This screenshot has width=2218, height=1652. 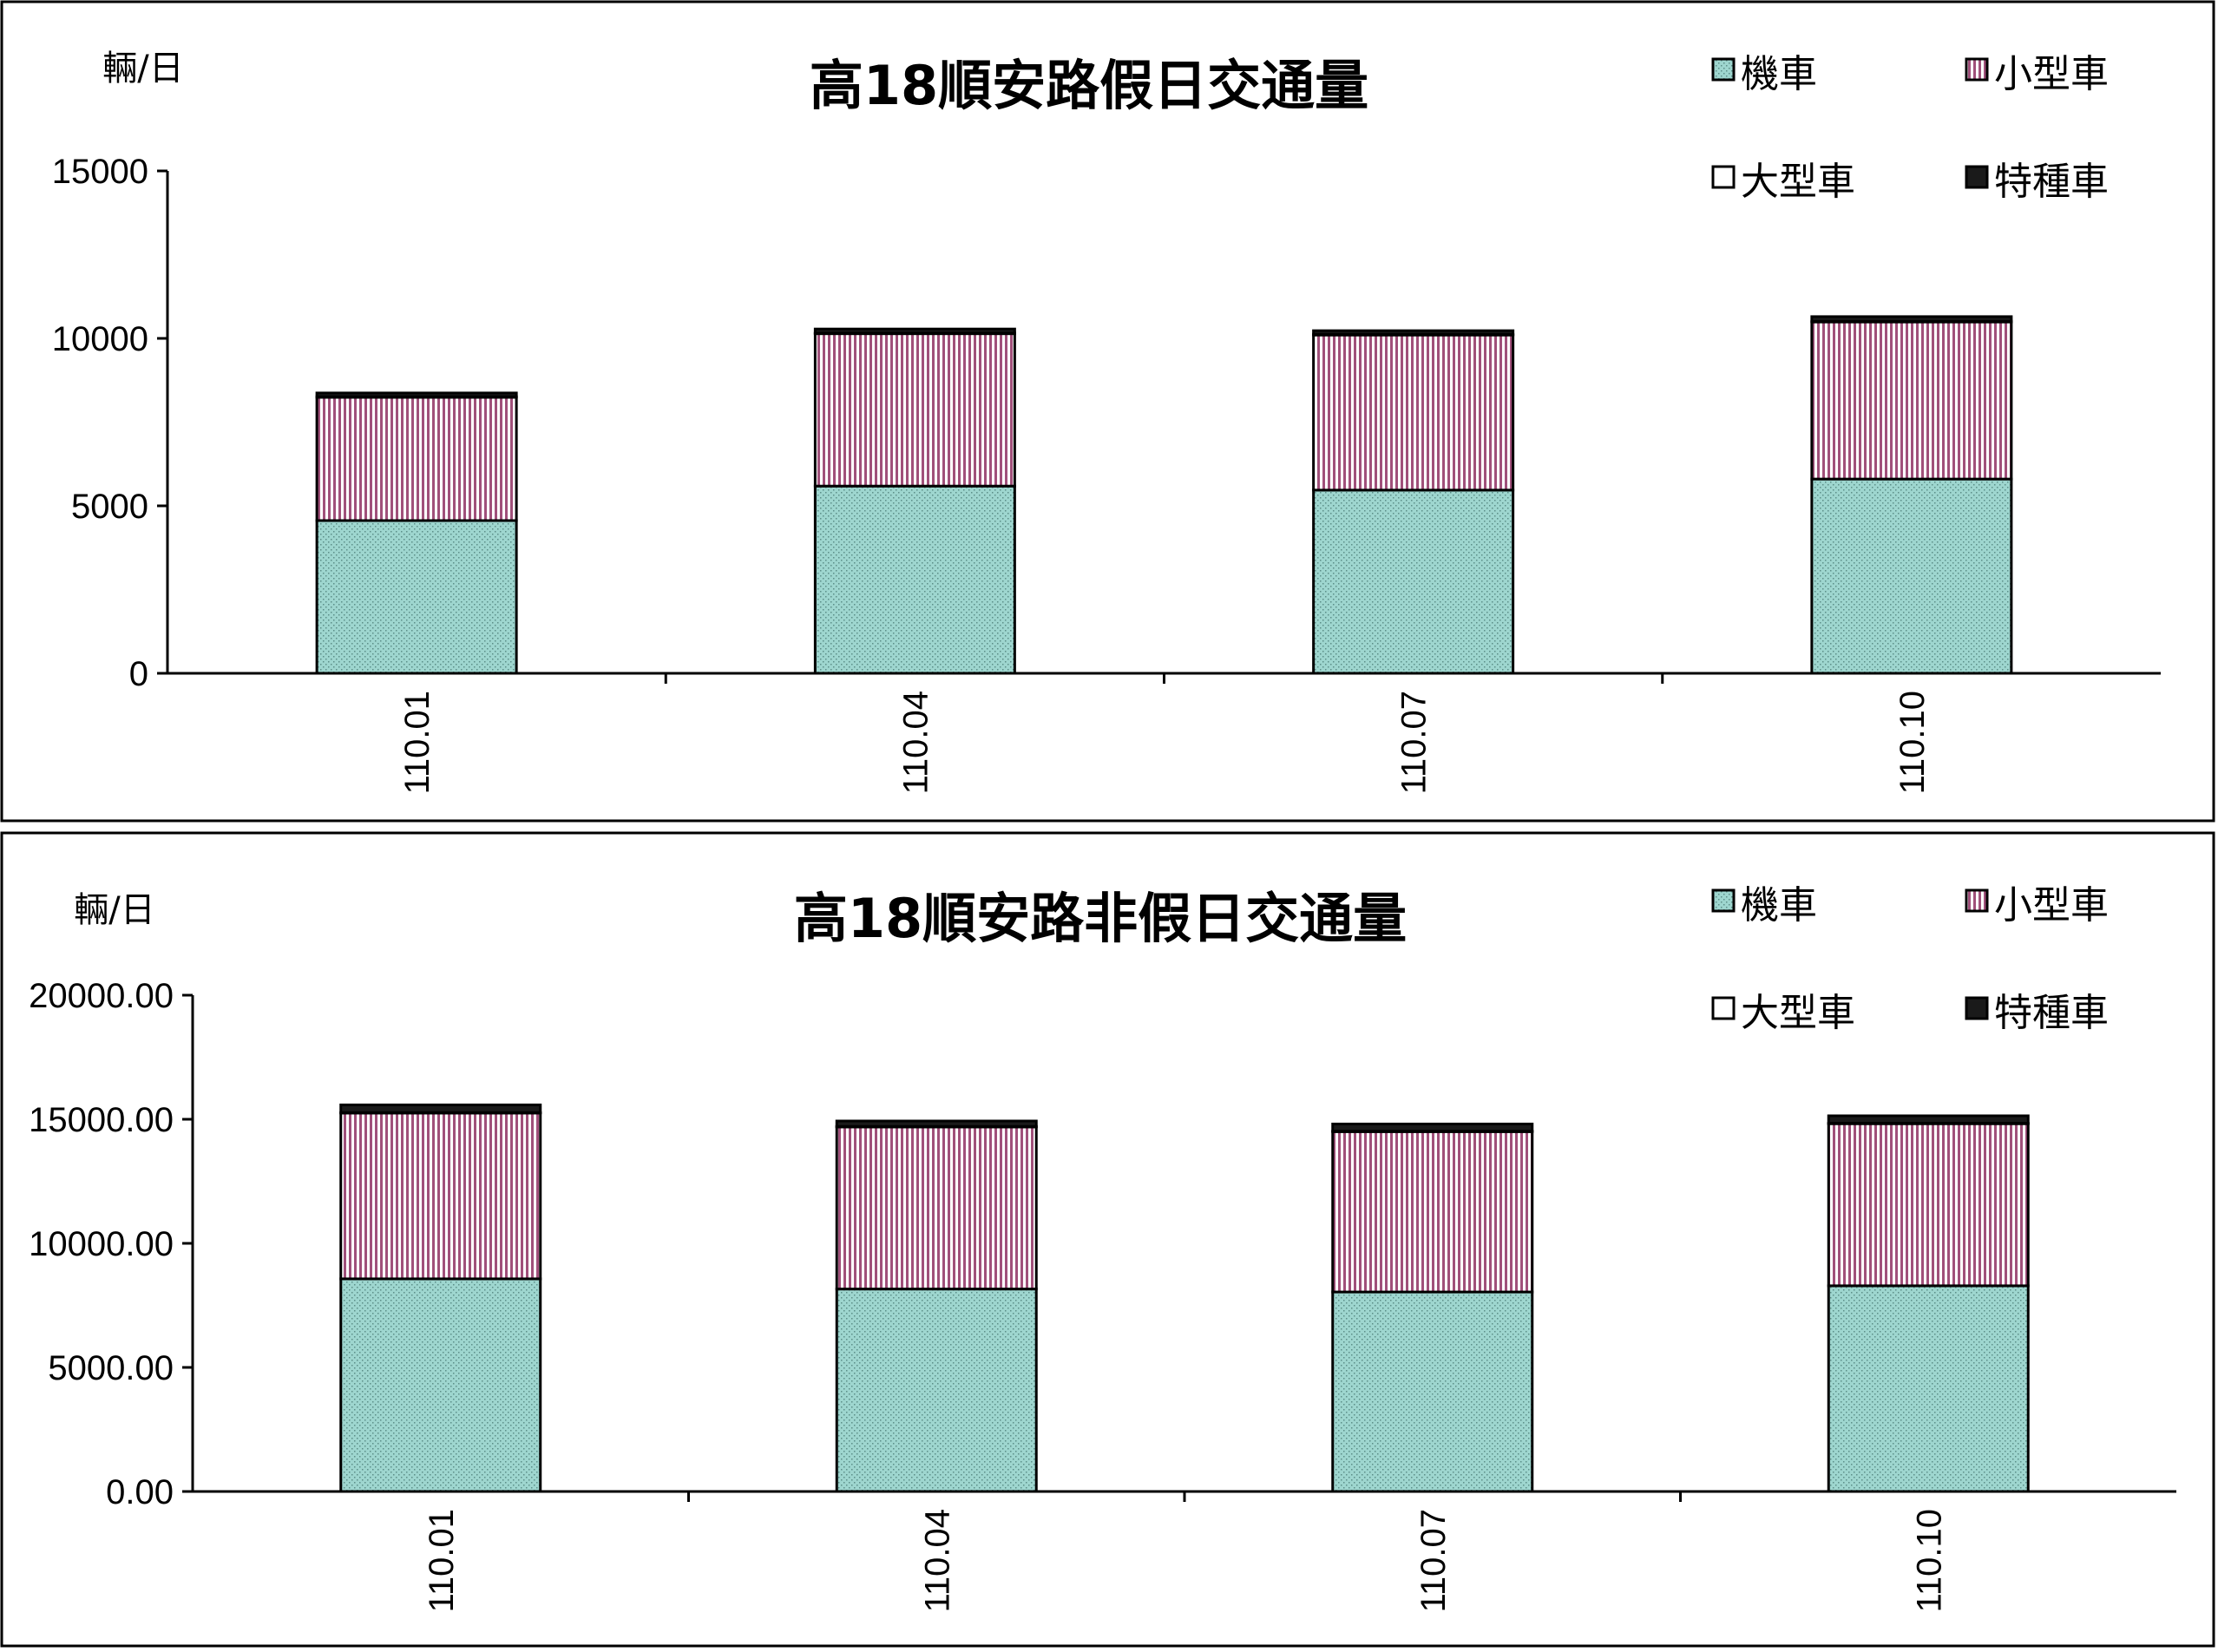 I want to click on y-tick-label: 20000.00, so click(x=101, y=996).